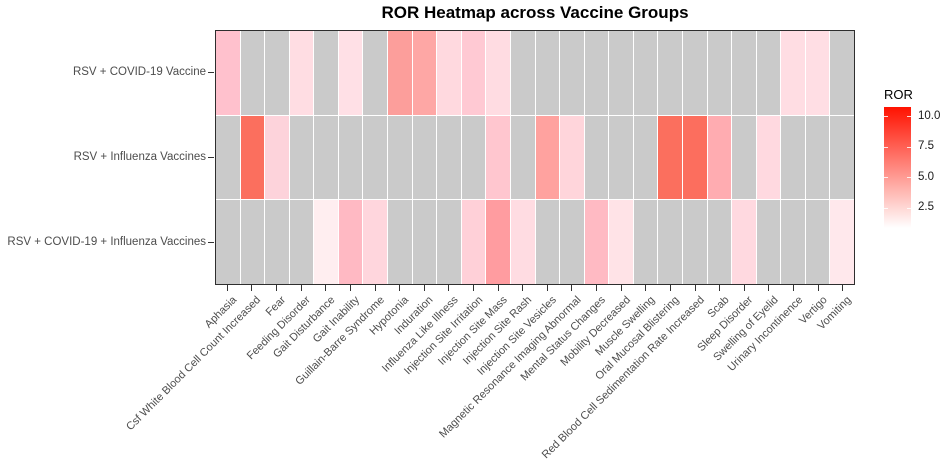  What do you see at coordinates (926, 176) in the screenshot?
I see `legend-tick-label: 5.0` at bounding box center [926, 176].